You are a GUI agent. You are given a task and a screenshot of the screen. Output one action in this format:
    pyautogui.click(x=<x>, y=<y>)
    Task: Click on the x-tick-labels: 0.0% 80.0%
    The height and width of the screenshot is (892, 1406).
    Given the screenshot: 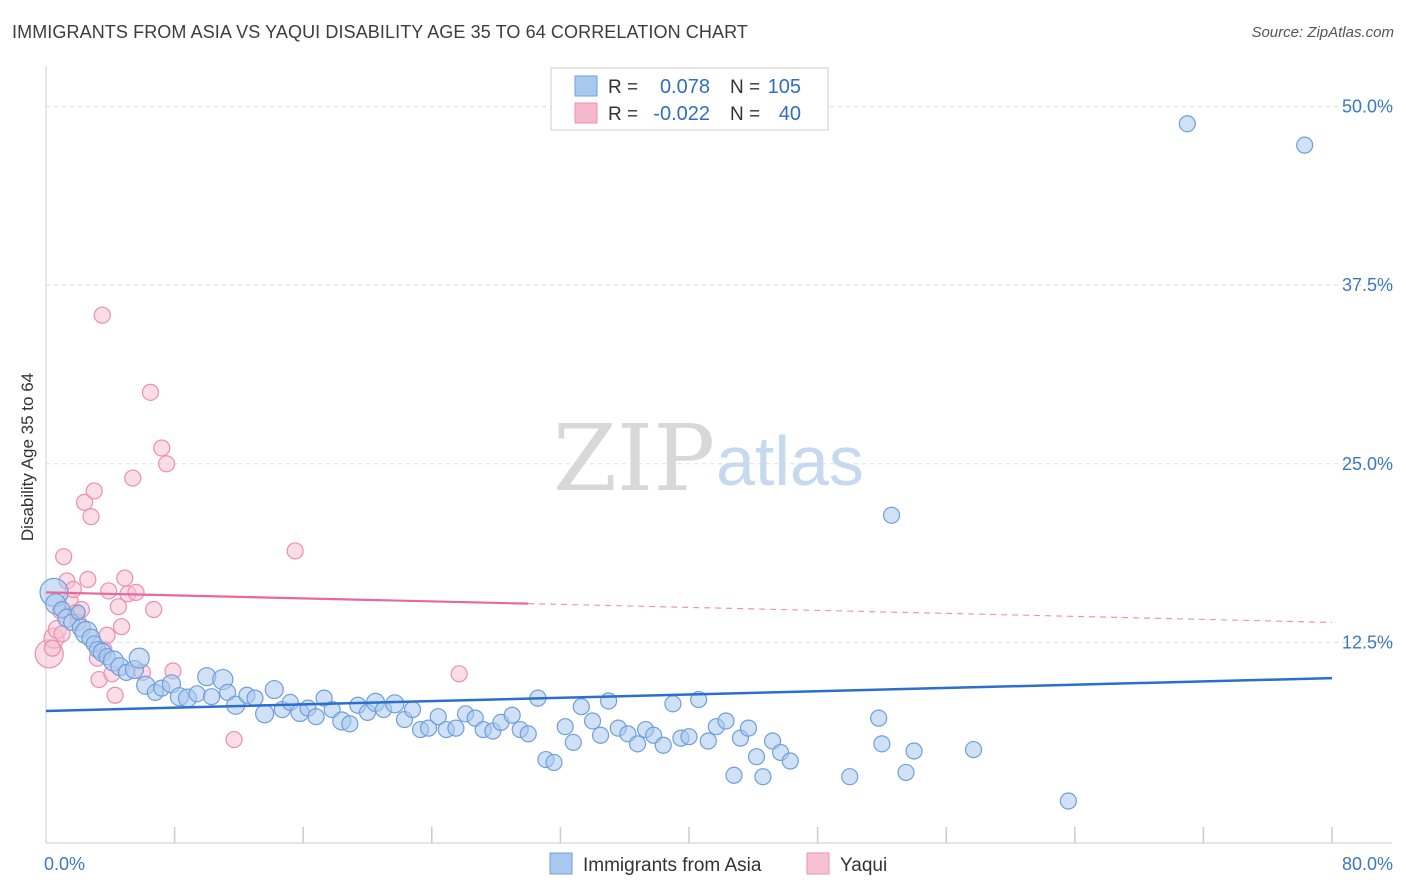 What is the action you would take?
    pyautogui.click(x=718, y=864)
    